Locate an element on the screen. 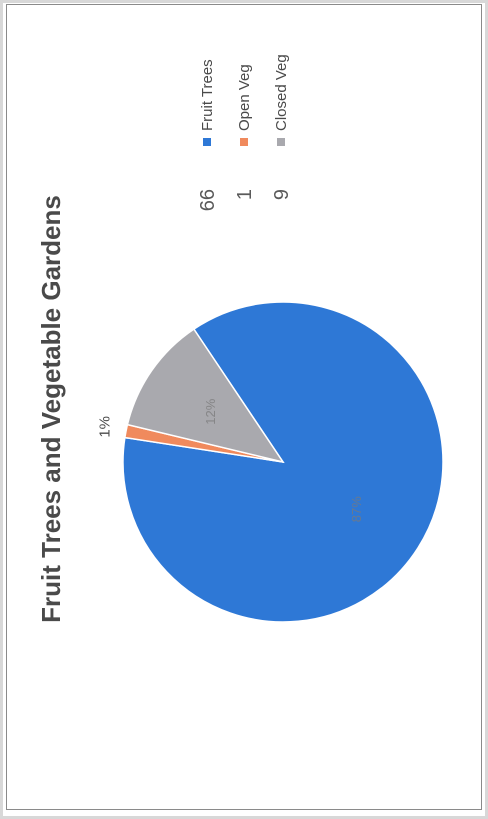 The height and width of the screenshot is (819, 488). legend-swatch-open-veg is located at coordinates (244, 142).